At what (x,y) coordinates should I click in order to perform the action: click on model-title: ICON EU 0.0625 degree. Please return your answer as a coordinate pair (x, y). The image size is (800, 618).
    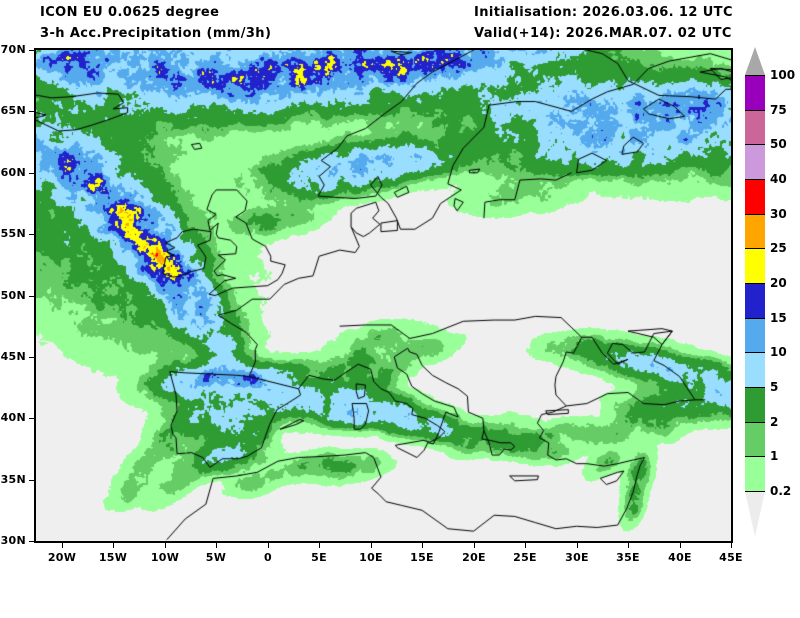
    Looking at the image, I should click on (130, 12).